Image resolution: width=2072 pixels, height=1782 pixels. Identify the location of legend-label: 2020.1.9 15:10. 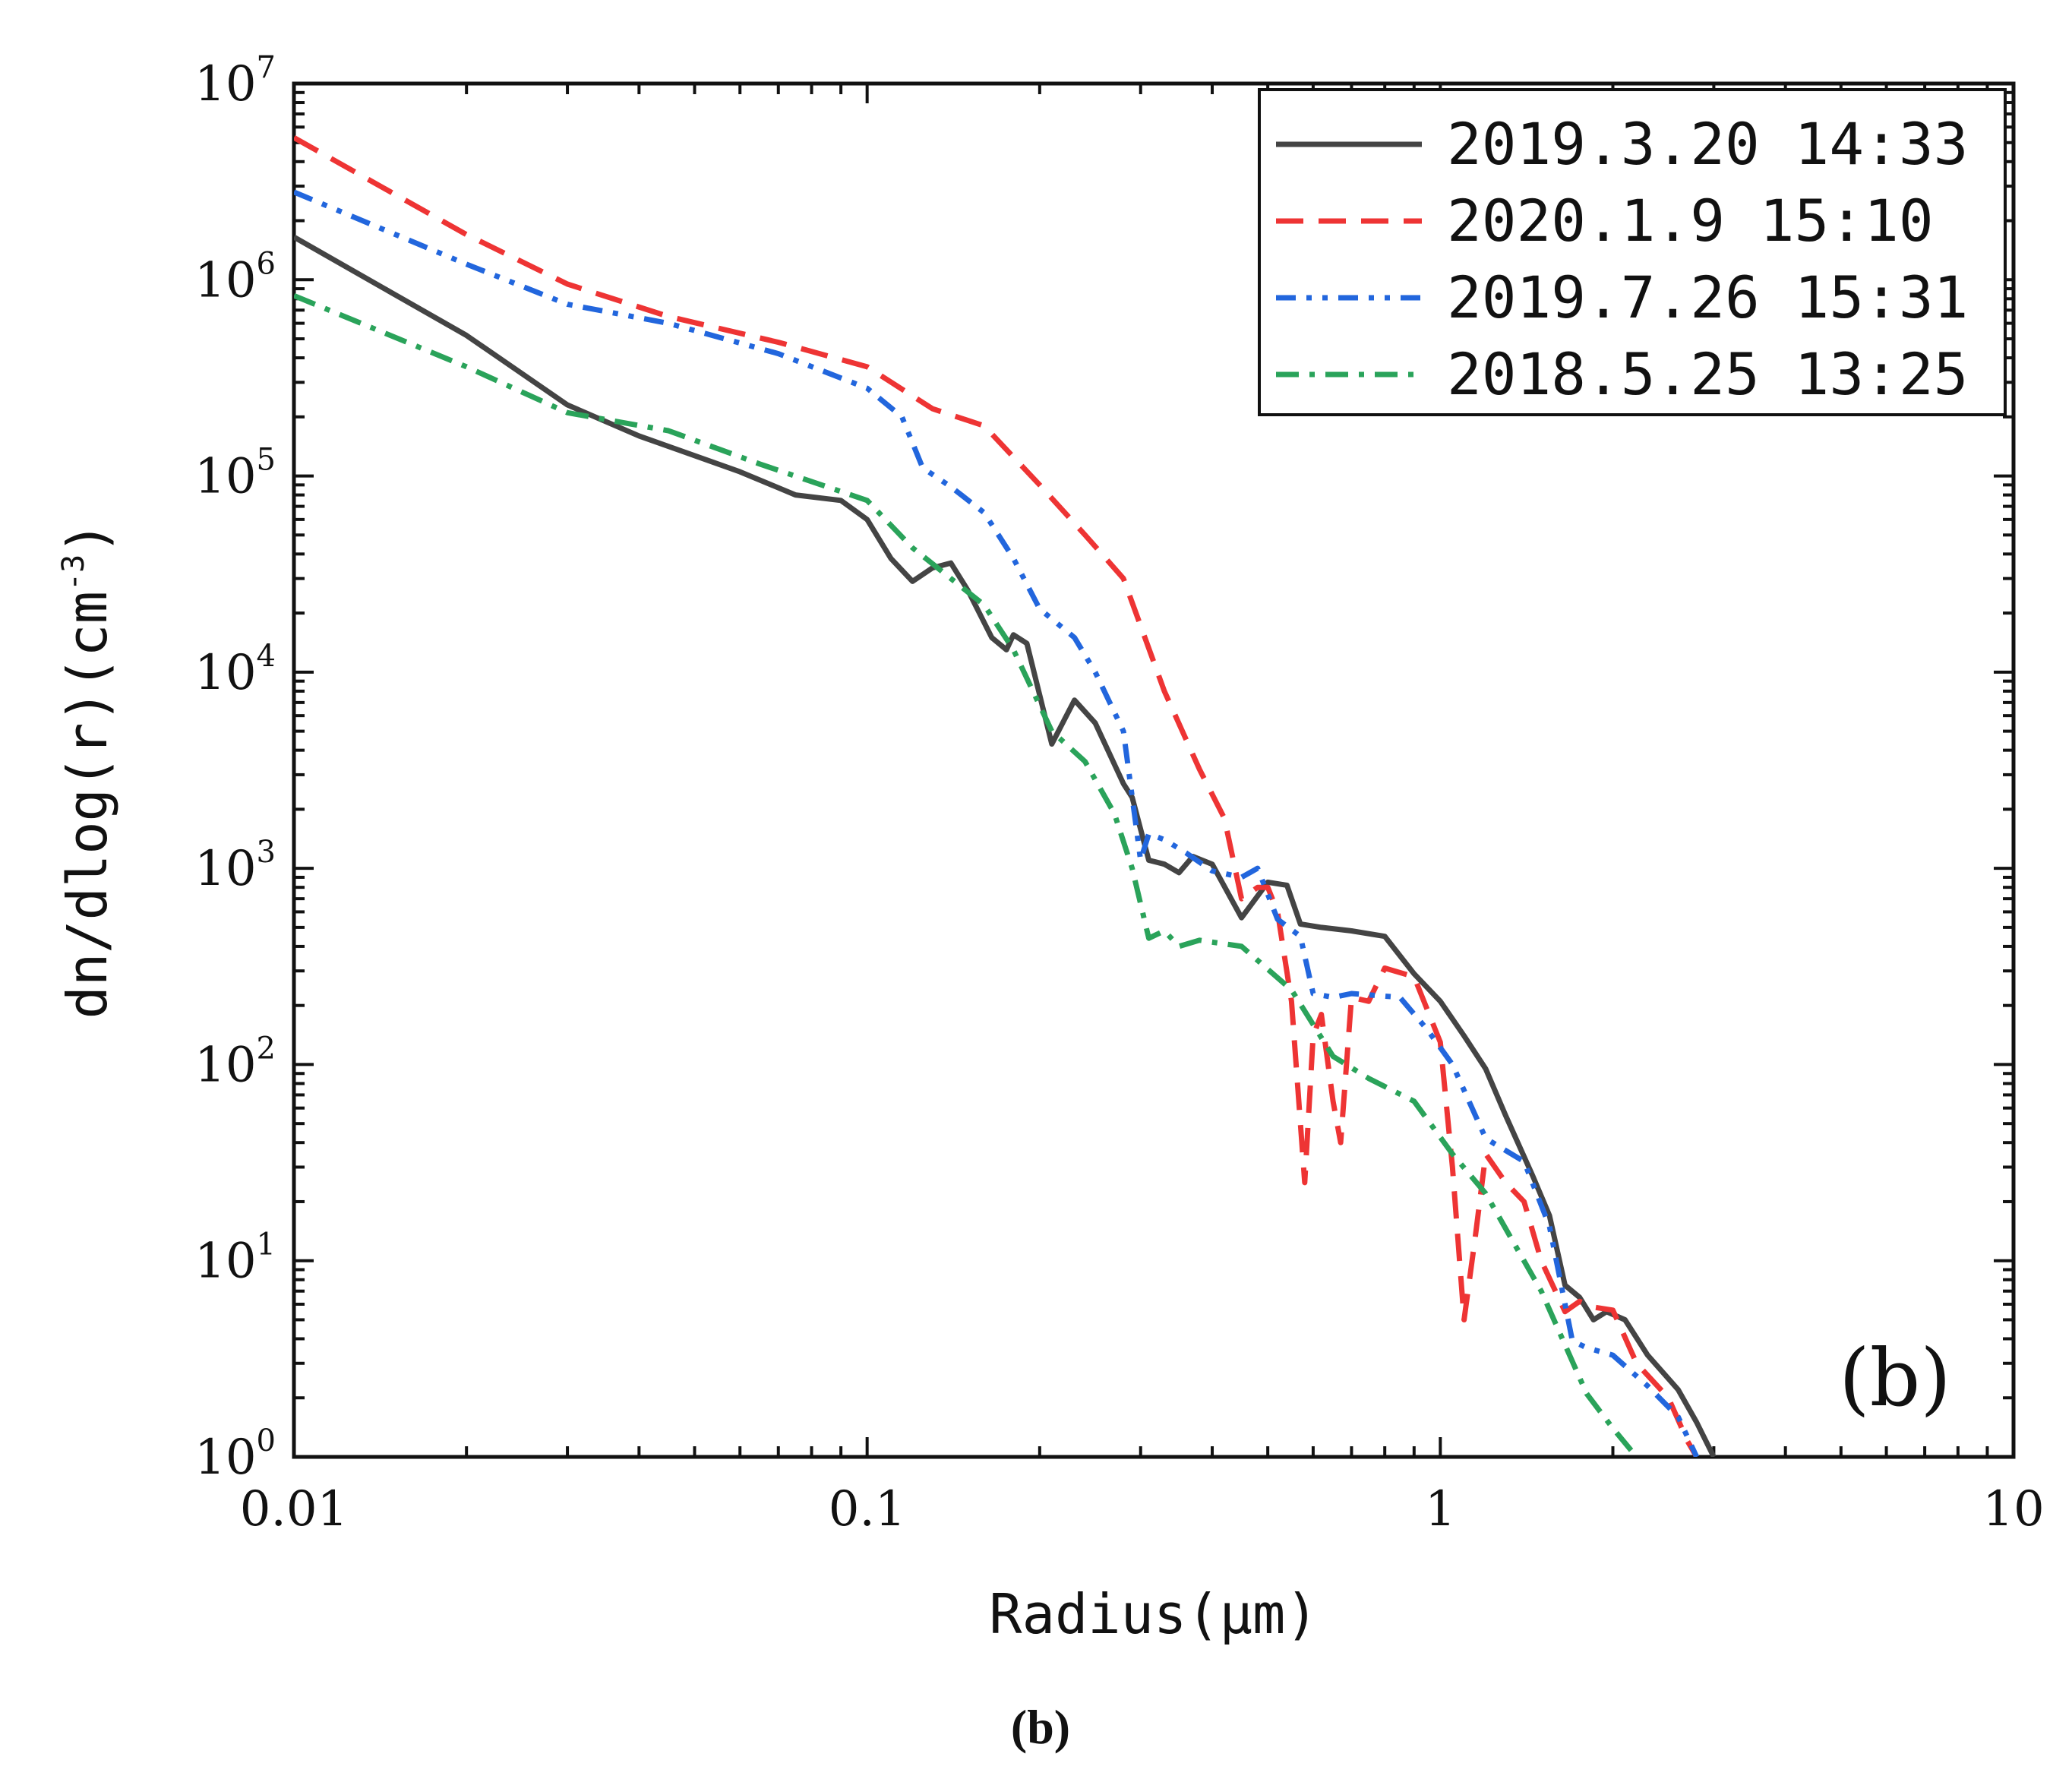
(1690, 220).